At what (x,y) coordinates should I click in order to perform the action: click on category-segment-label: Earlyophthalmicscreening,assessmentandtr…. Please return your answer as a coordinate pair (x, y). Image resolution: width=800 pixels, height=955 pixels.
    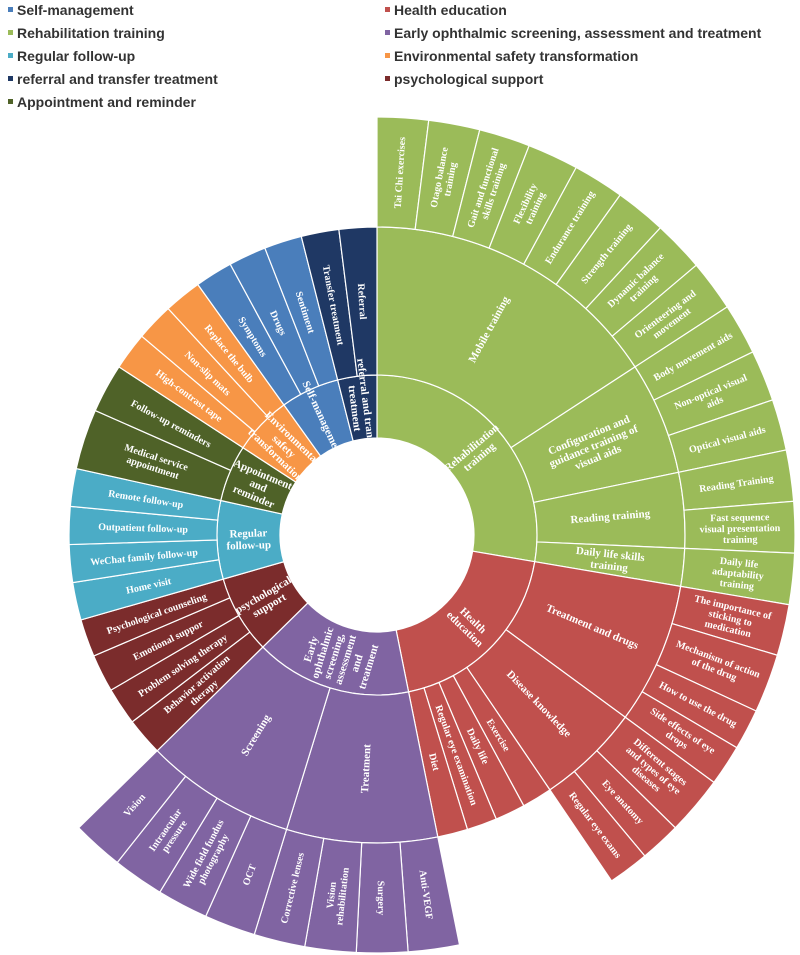
    Looking at the image, I should click on (340, 658).